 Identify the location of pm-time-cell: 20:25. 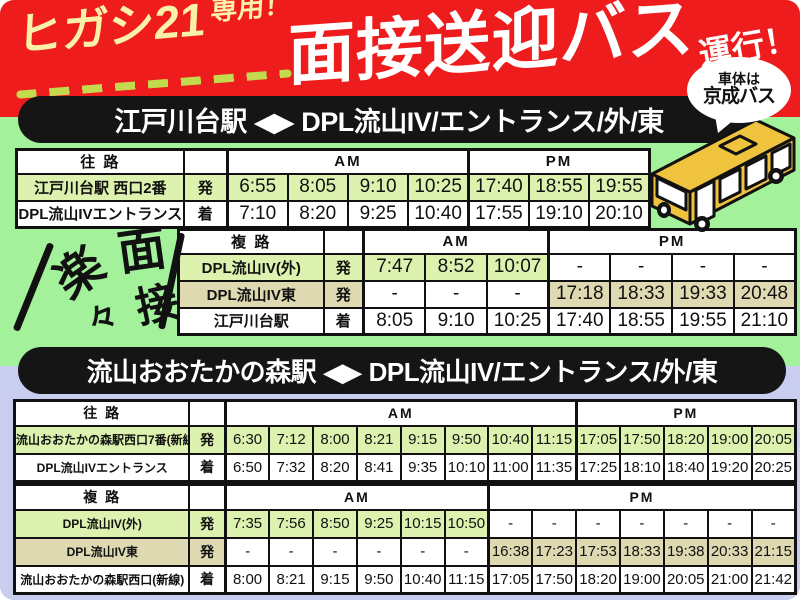
(773, 467).